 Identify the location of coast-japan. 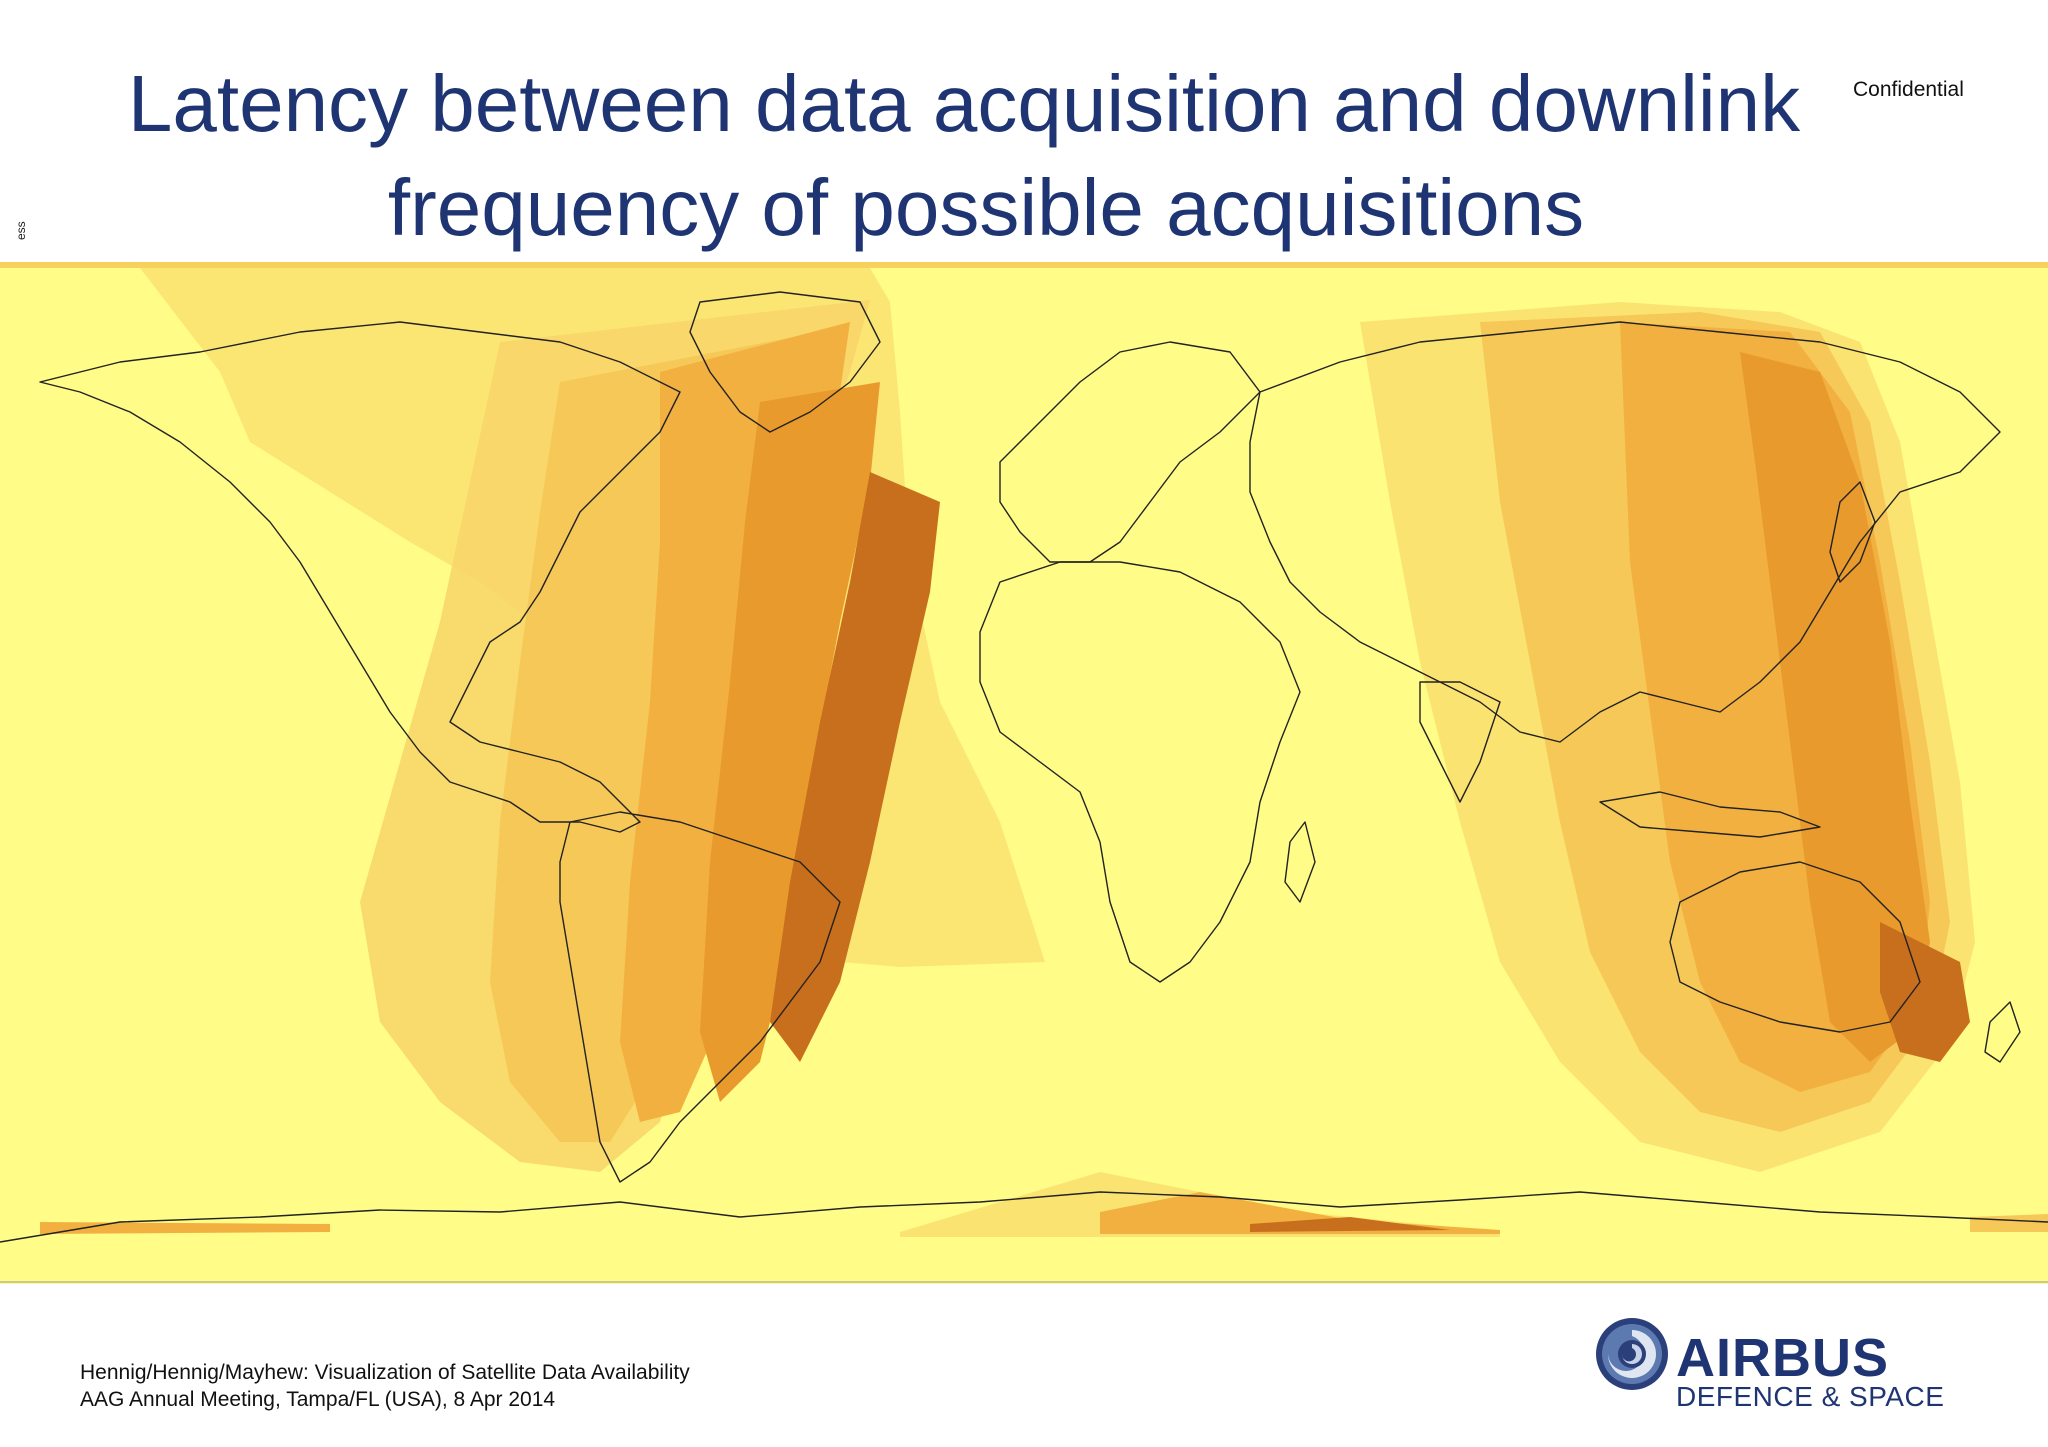
(1852, 532).